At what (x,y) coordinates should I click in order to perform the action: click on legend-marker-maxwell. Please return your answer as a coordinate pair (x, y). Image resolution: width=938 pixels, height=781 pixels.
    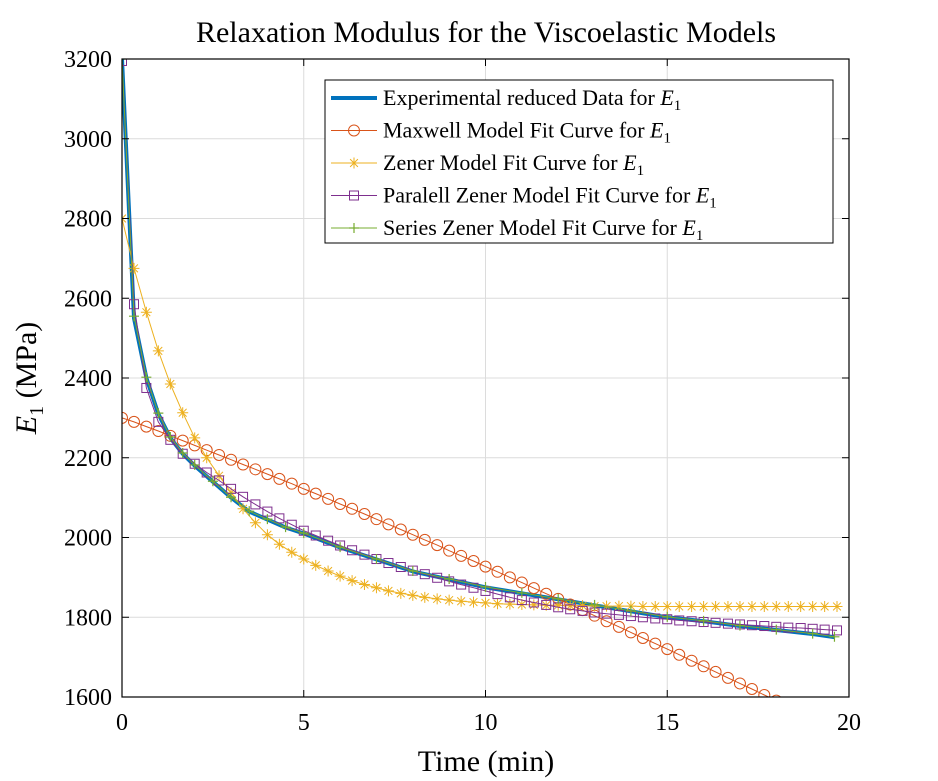
    Looking at the image, I should click on (354, 130).